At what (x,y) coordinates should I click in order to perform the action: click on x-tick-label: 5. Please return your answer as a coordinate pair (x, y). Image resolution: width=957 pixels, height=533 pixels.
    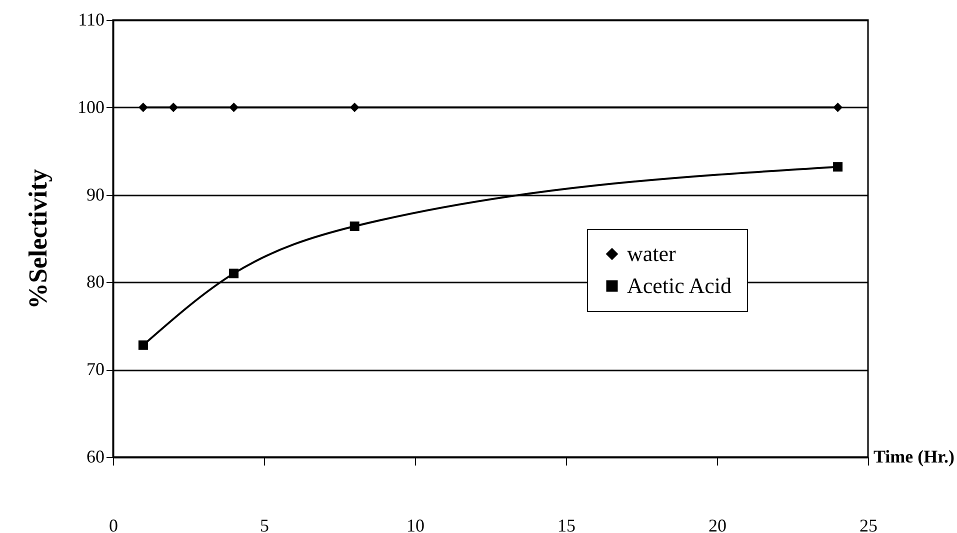
    Looking at the image, I should click on (264, 524).